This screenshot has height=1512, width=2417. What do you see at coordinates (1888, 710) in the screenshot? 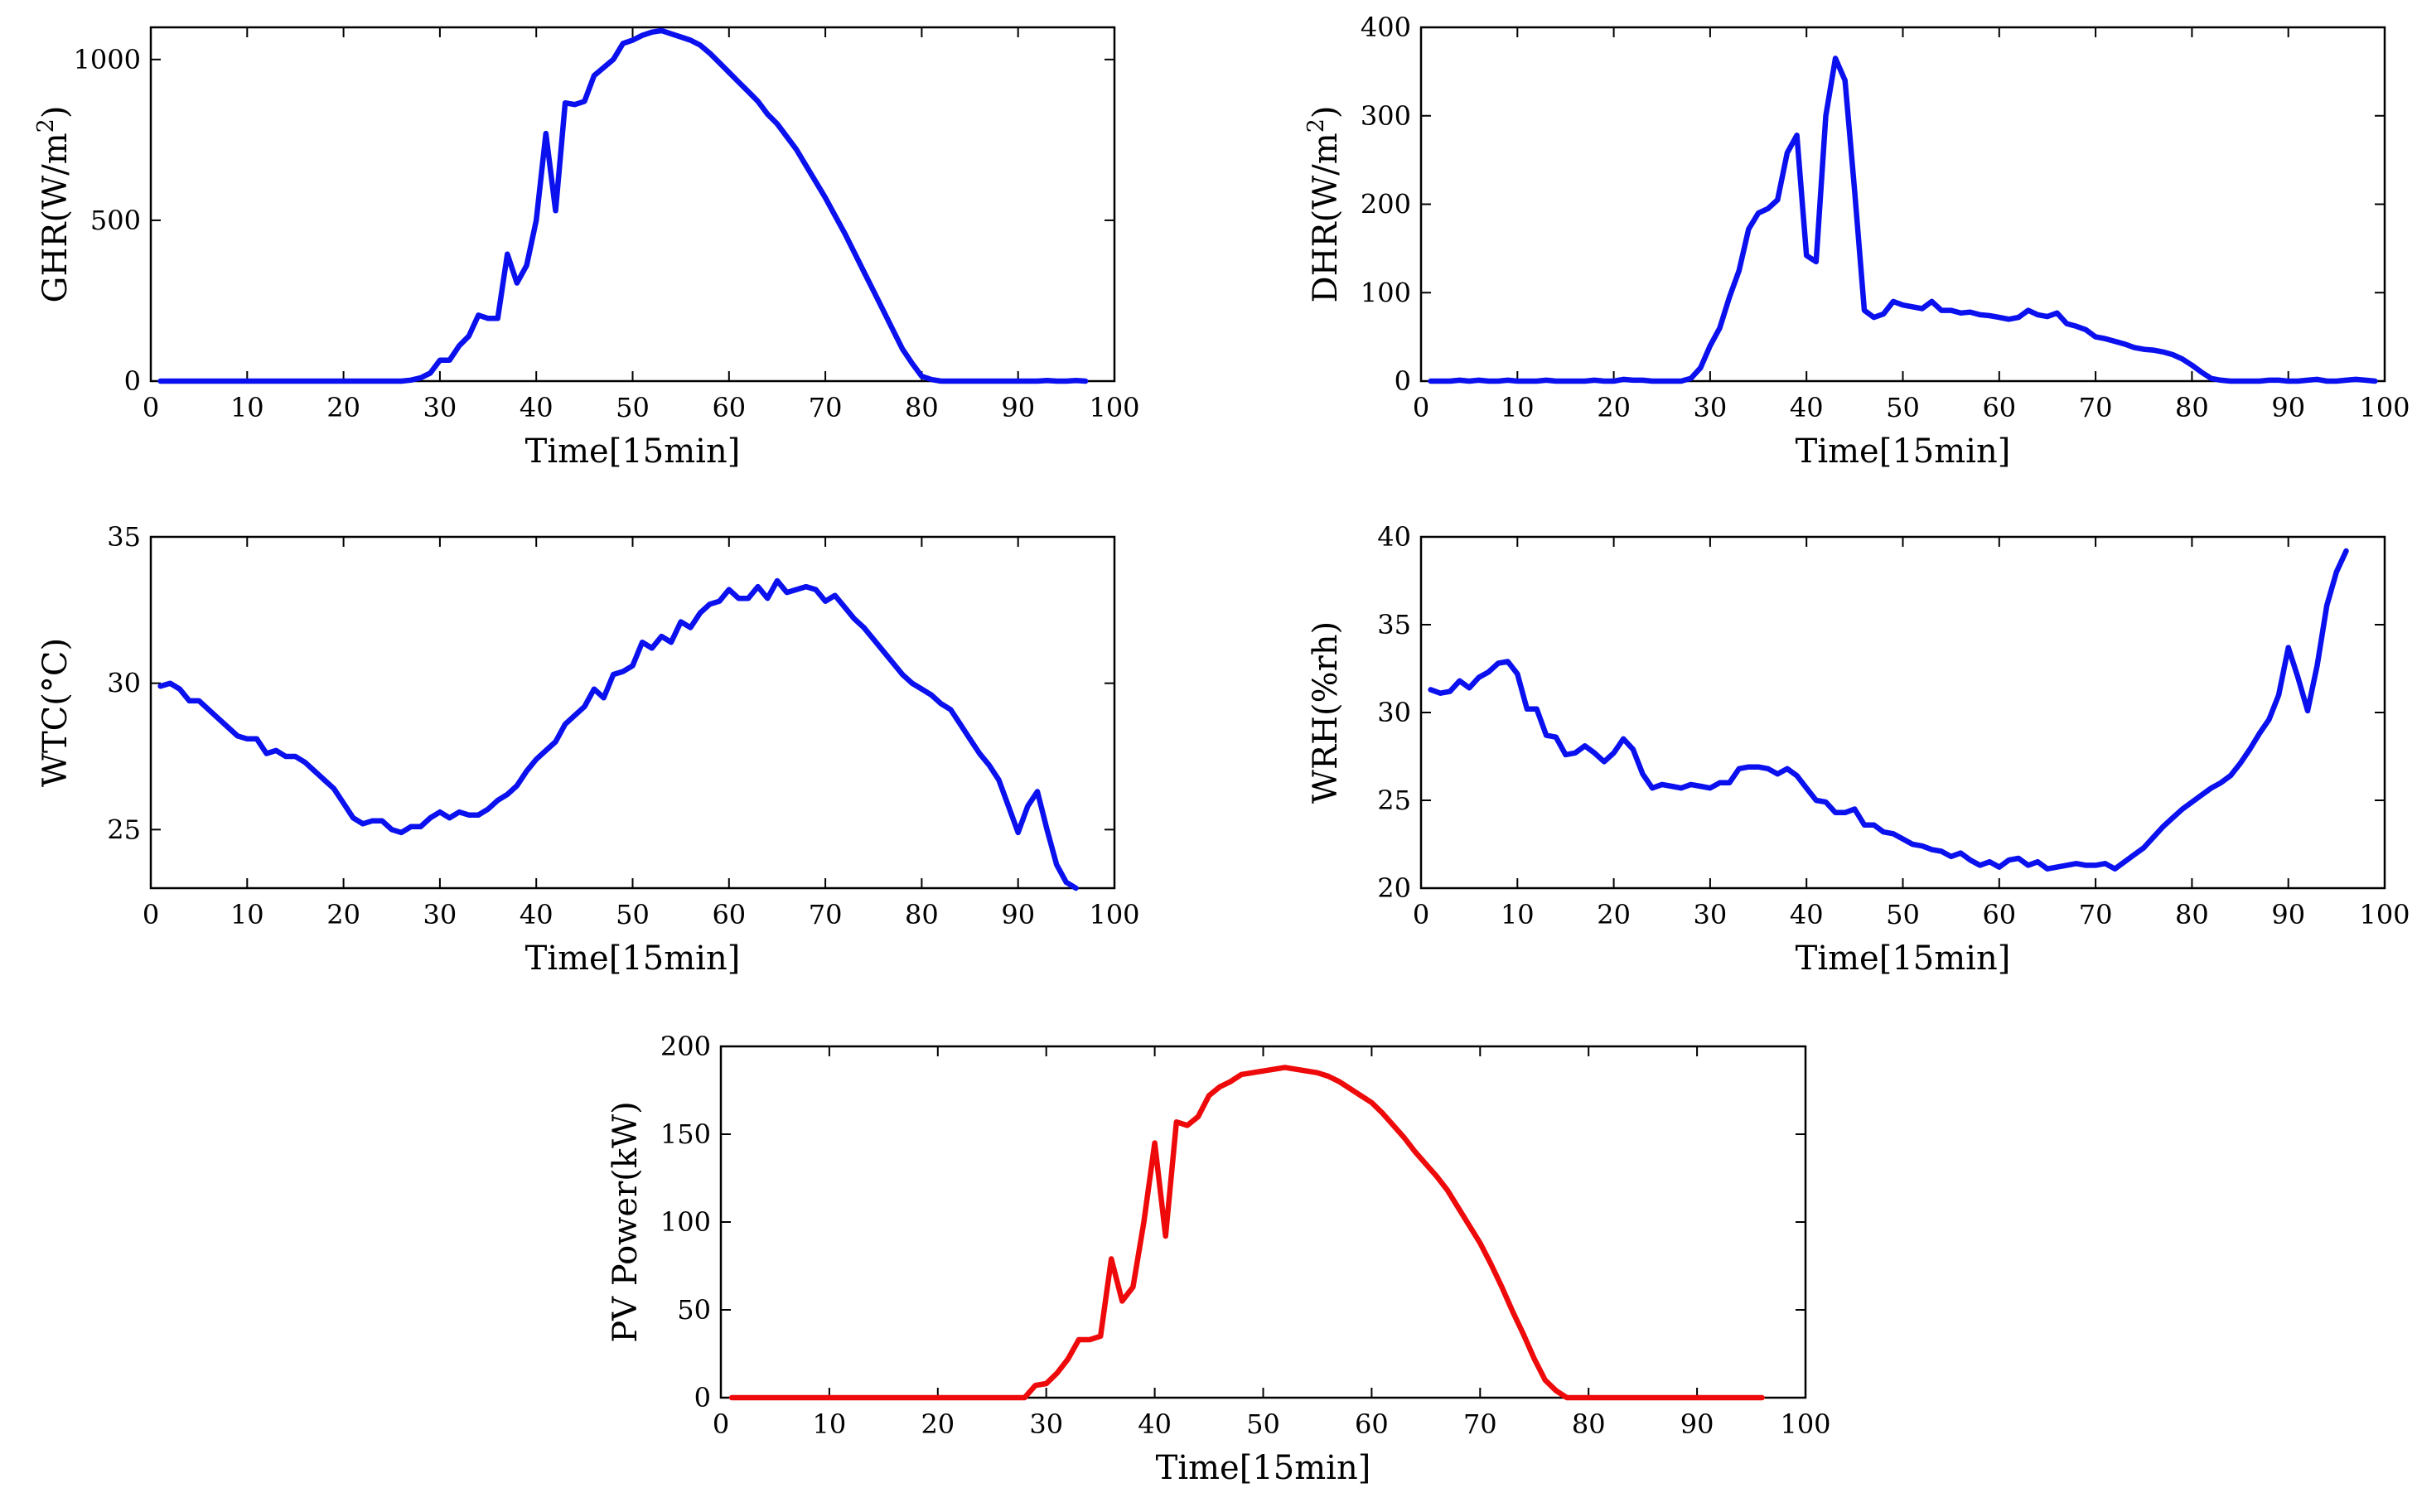
I see `series-line-wrh` at bounding box center [1888, 710].